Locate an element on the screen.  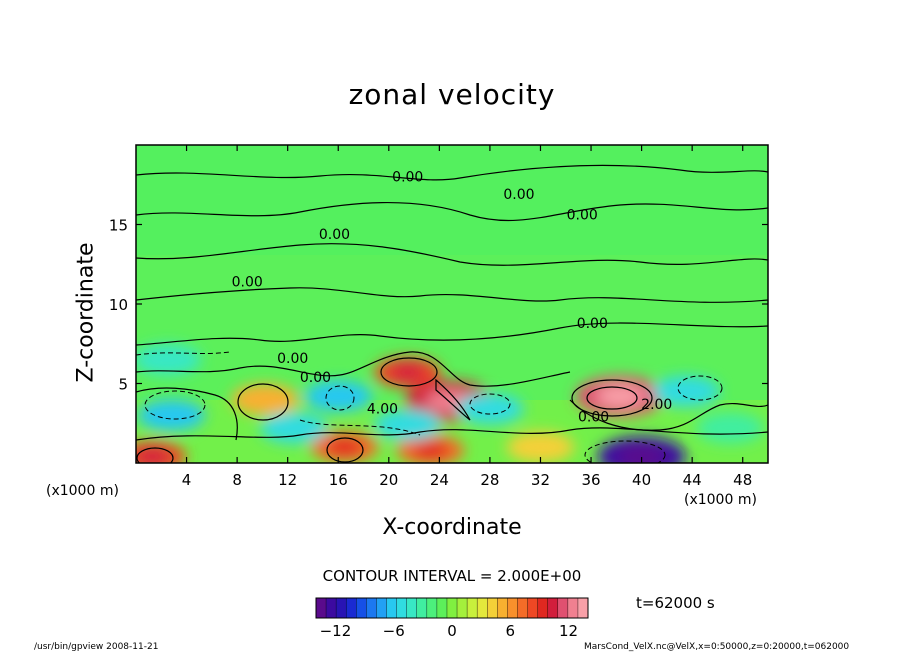
y-tick-label-0: 5 is located at coordinates (123, 385).